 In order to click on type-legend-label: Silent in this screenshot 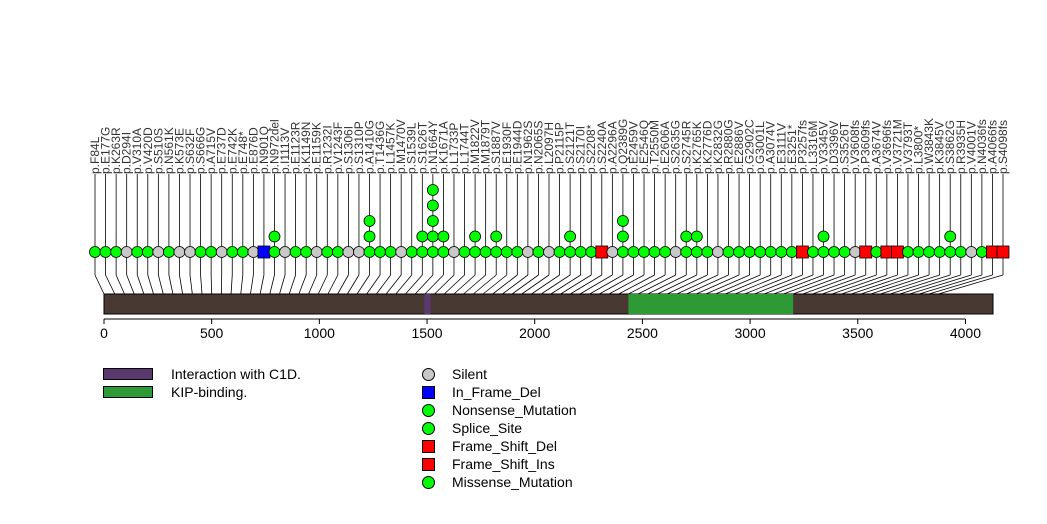, I will do `click(470, 374)`.